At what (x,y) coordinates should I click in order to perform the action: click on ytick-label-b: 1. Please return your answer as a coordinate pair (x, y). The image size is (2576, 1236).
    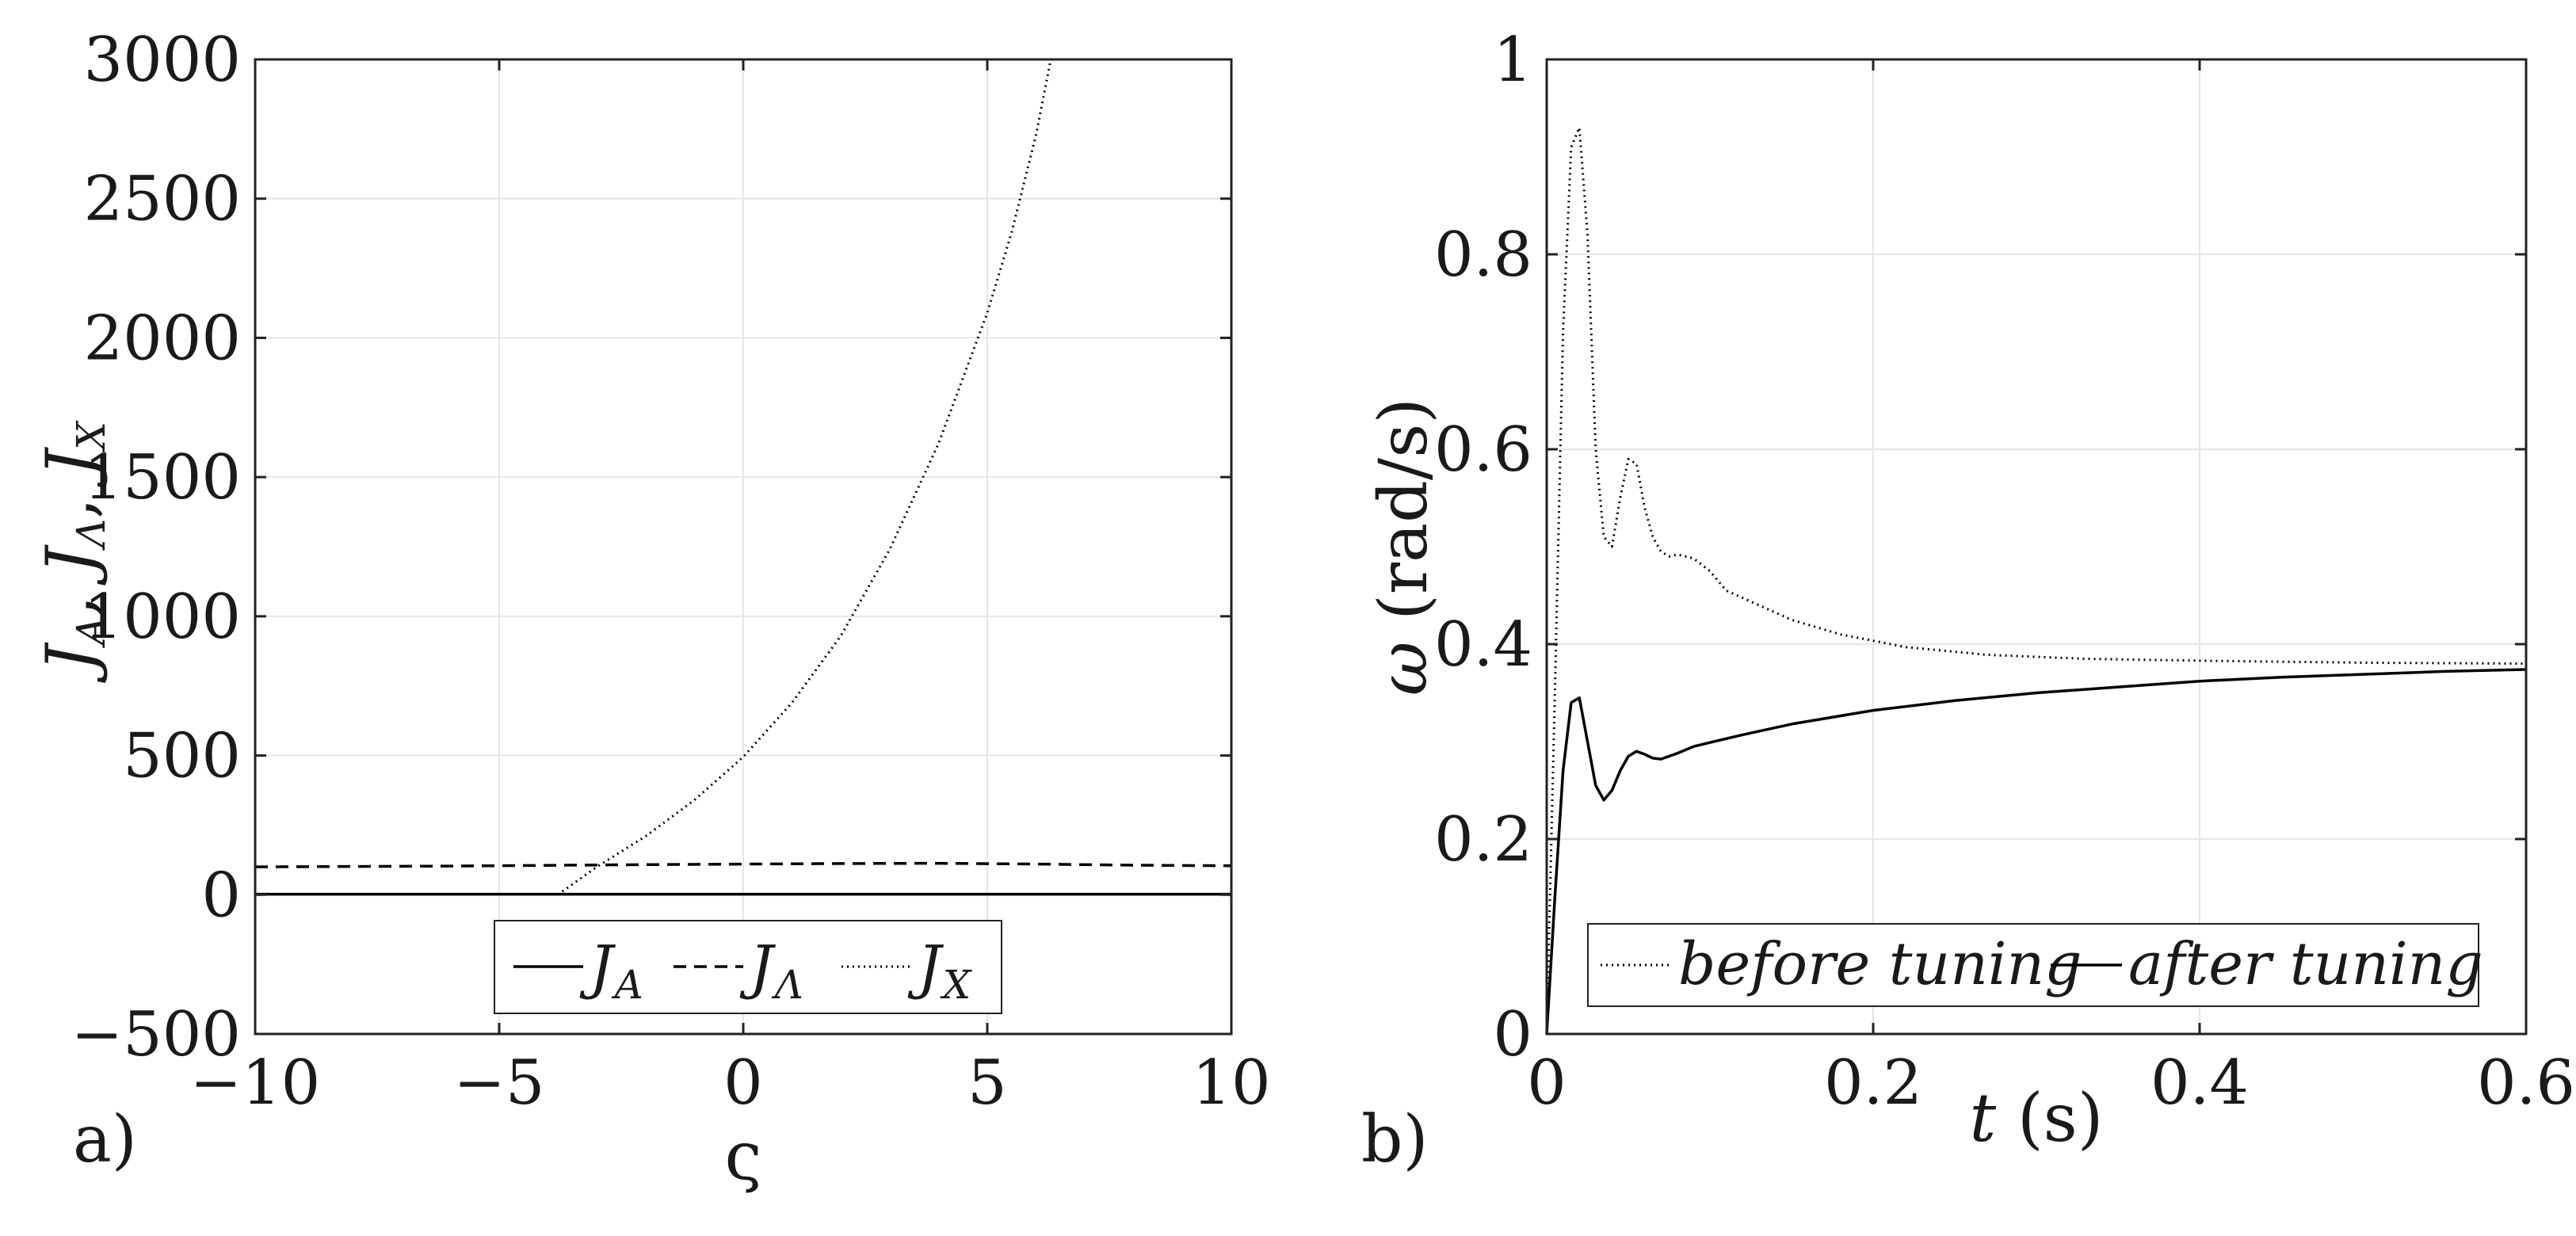
    Looking at the image, I should click on (1512, 61).